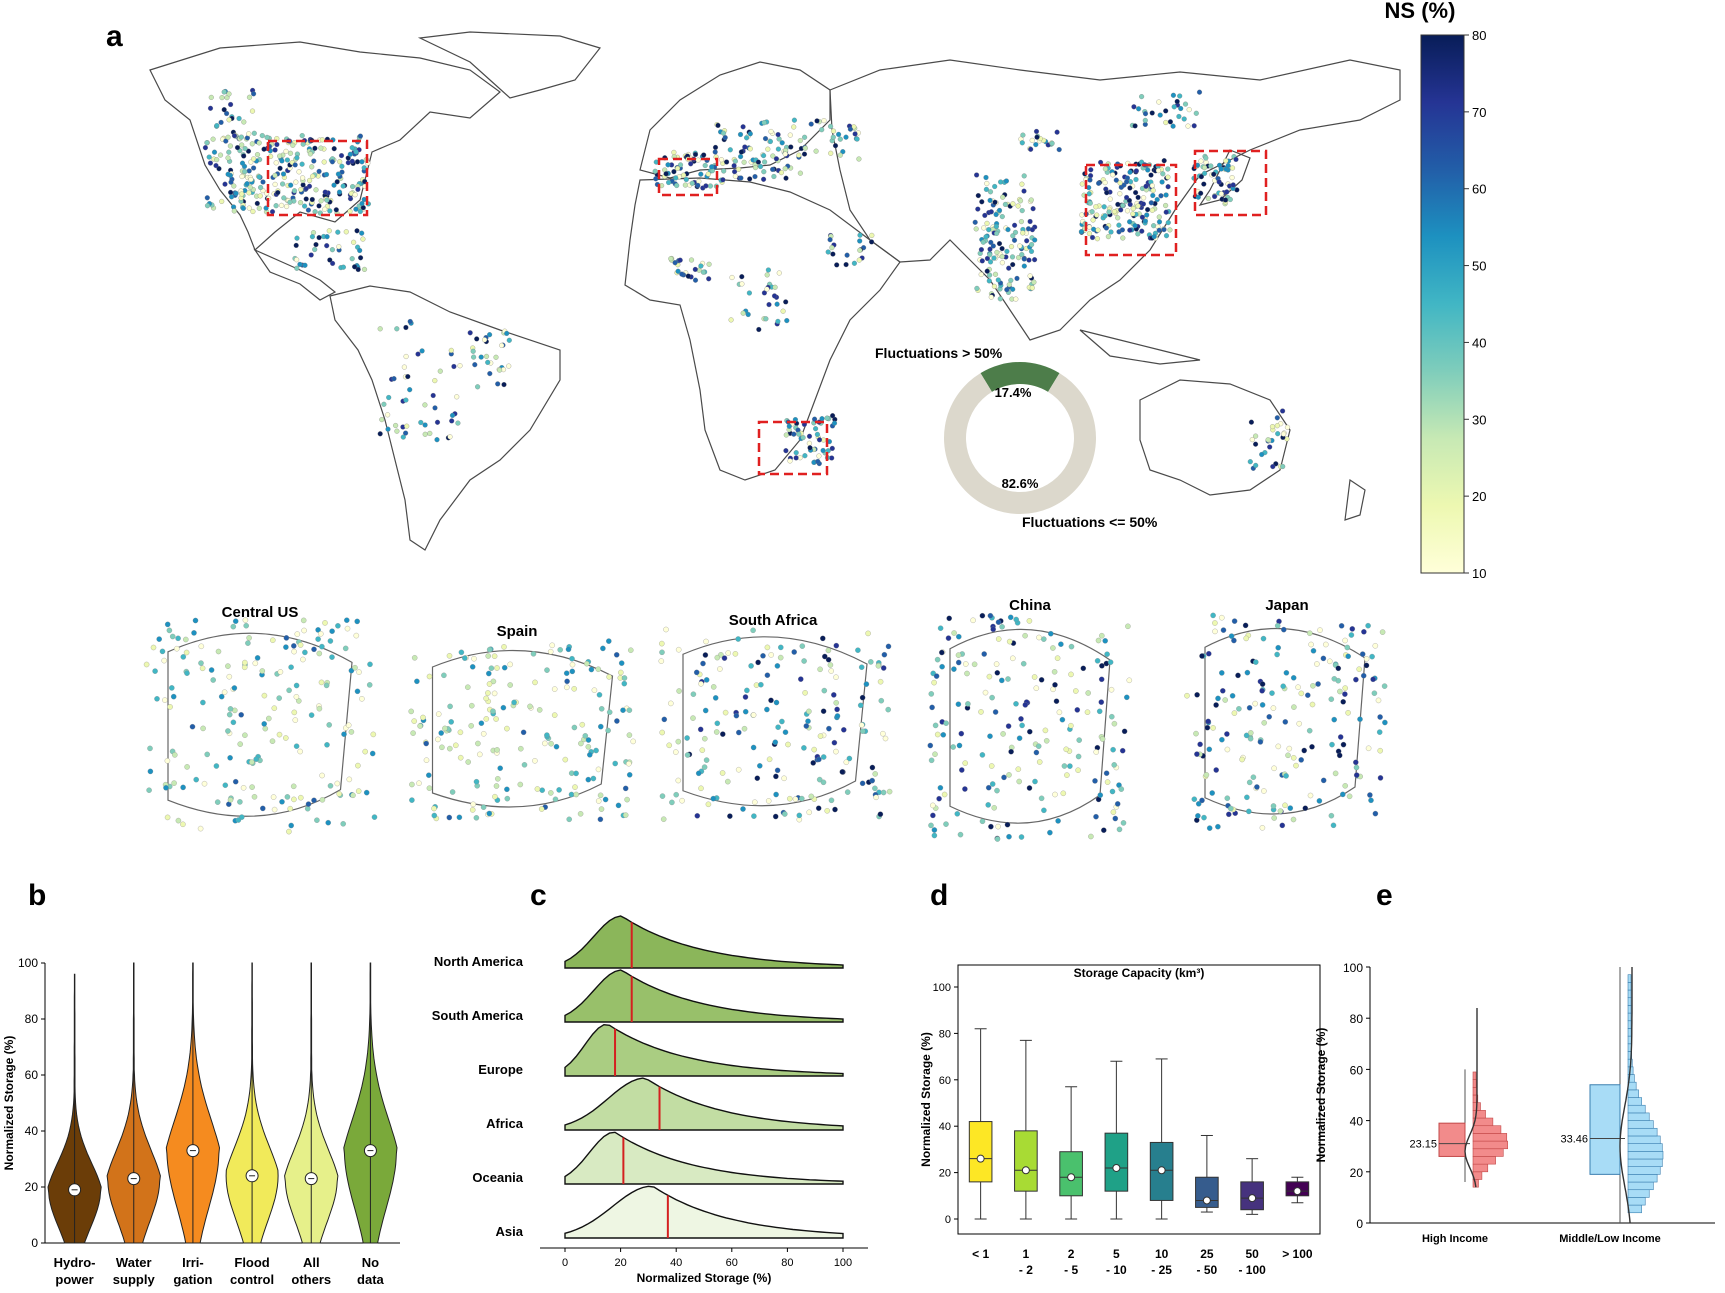 The width and height of the screenshot is (1725, 1293). I want to click on c-series-label: North America, so click(479, 961).